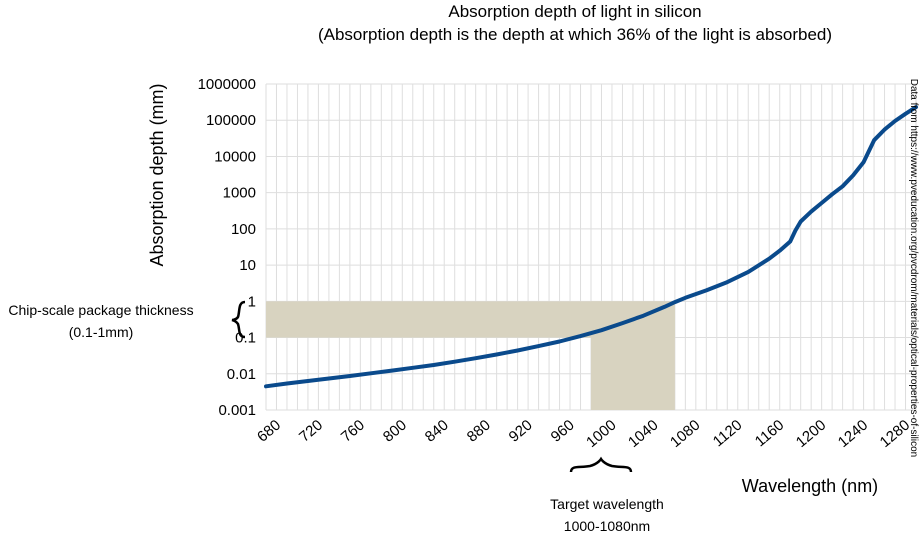  Describe the element at coordinates (238, 319) in the screenshot. I see `package-brace` at that location.